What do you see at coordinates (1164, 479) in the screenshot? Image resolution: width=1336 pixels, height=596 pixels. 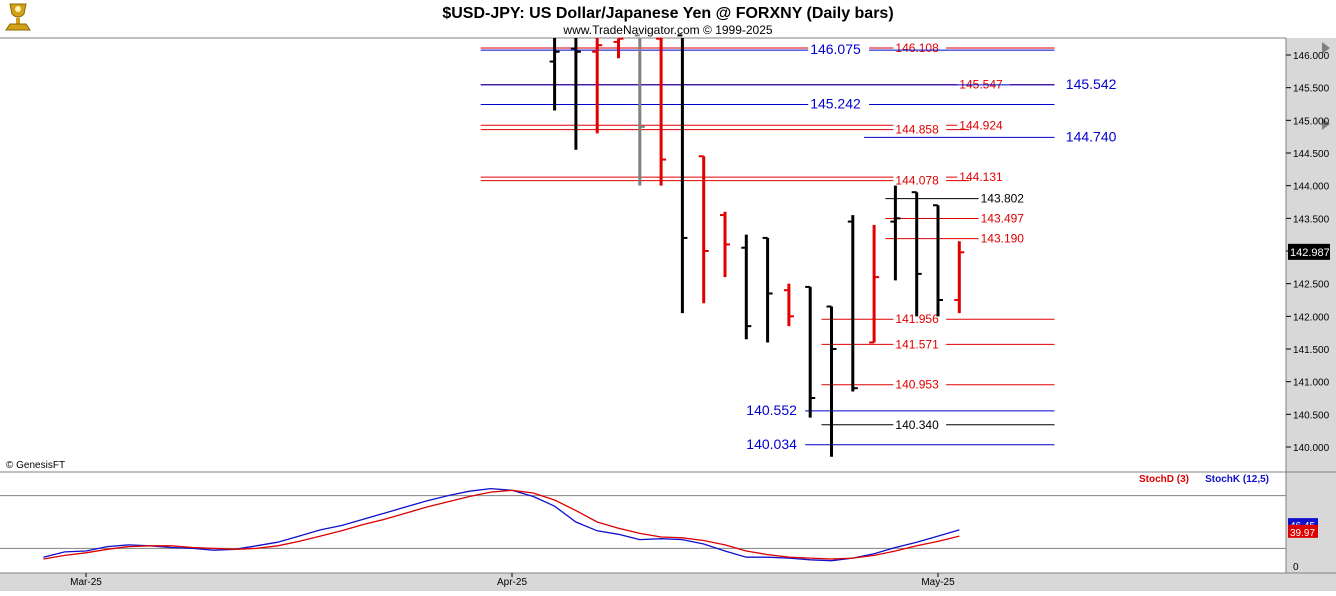 I see `stoch-d-legend: StochD (3)` at bounding box center [1164, 479].